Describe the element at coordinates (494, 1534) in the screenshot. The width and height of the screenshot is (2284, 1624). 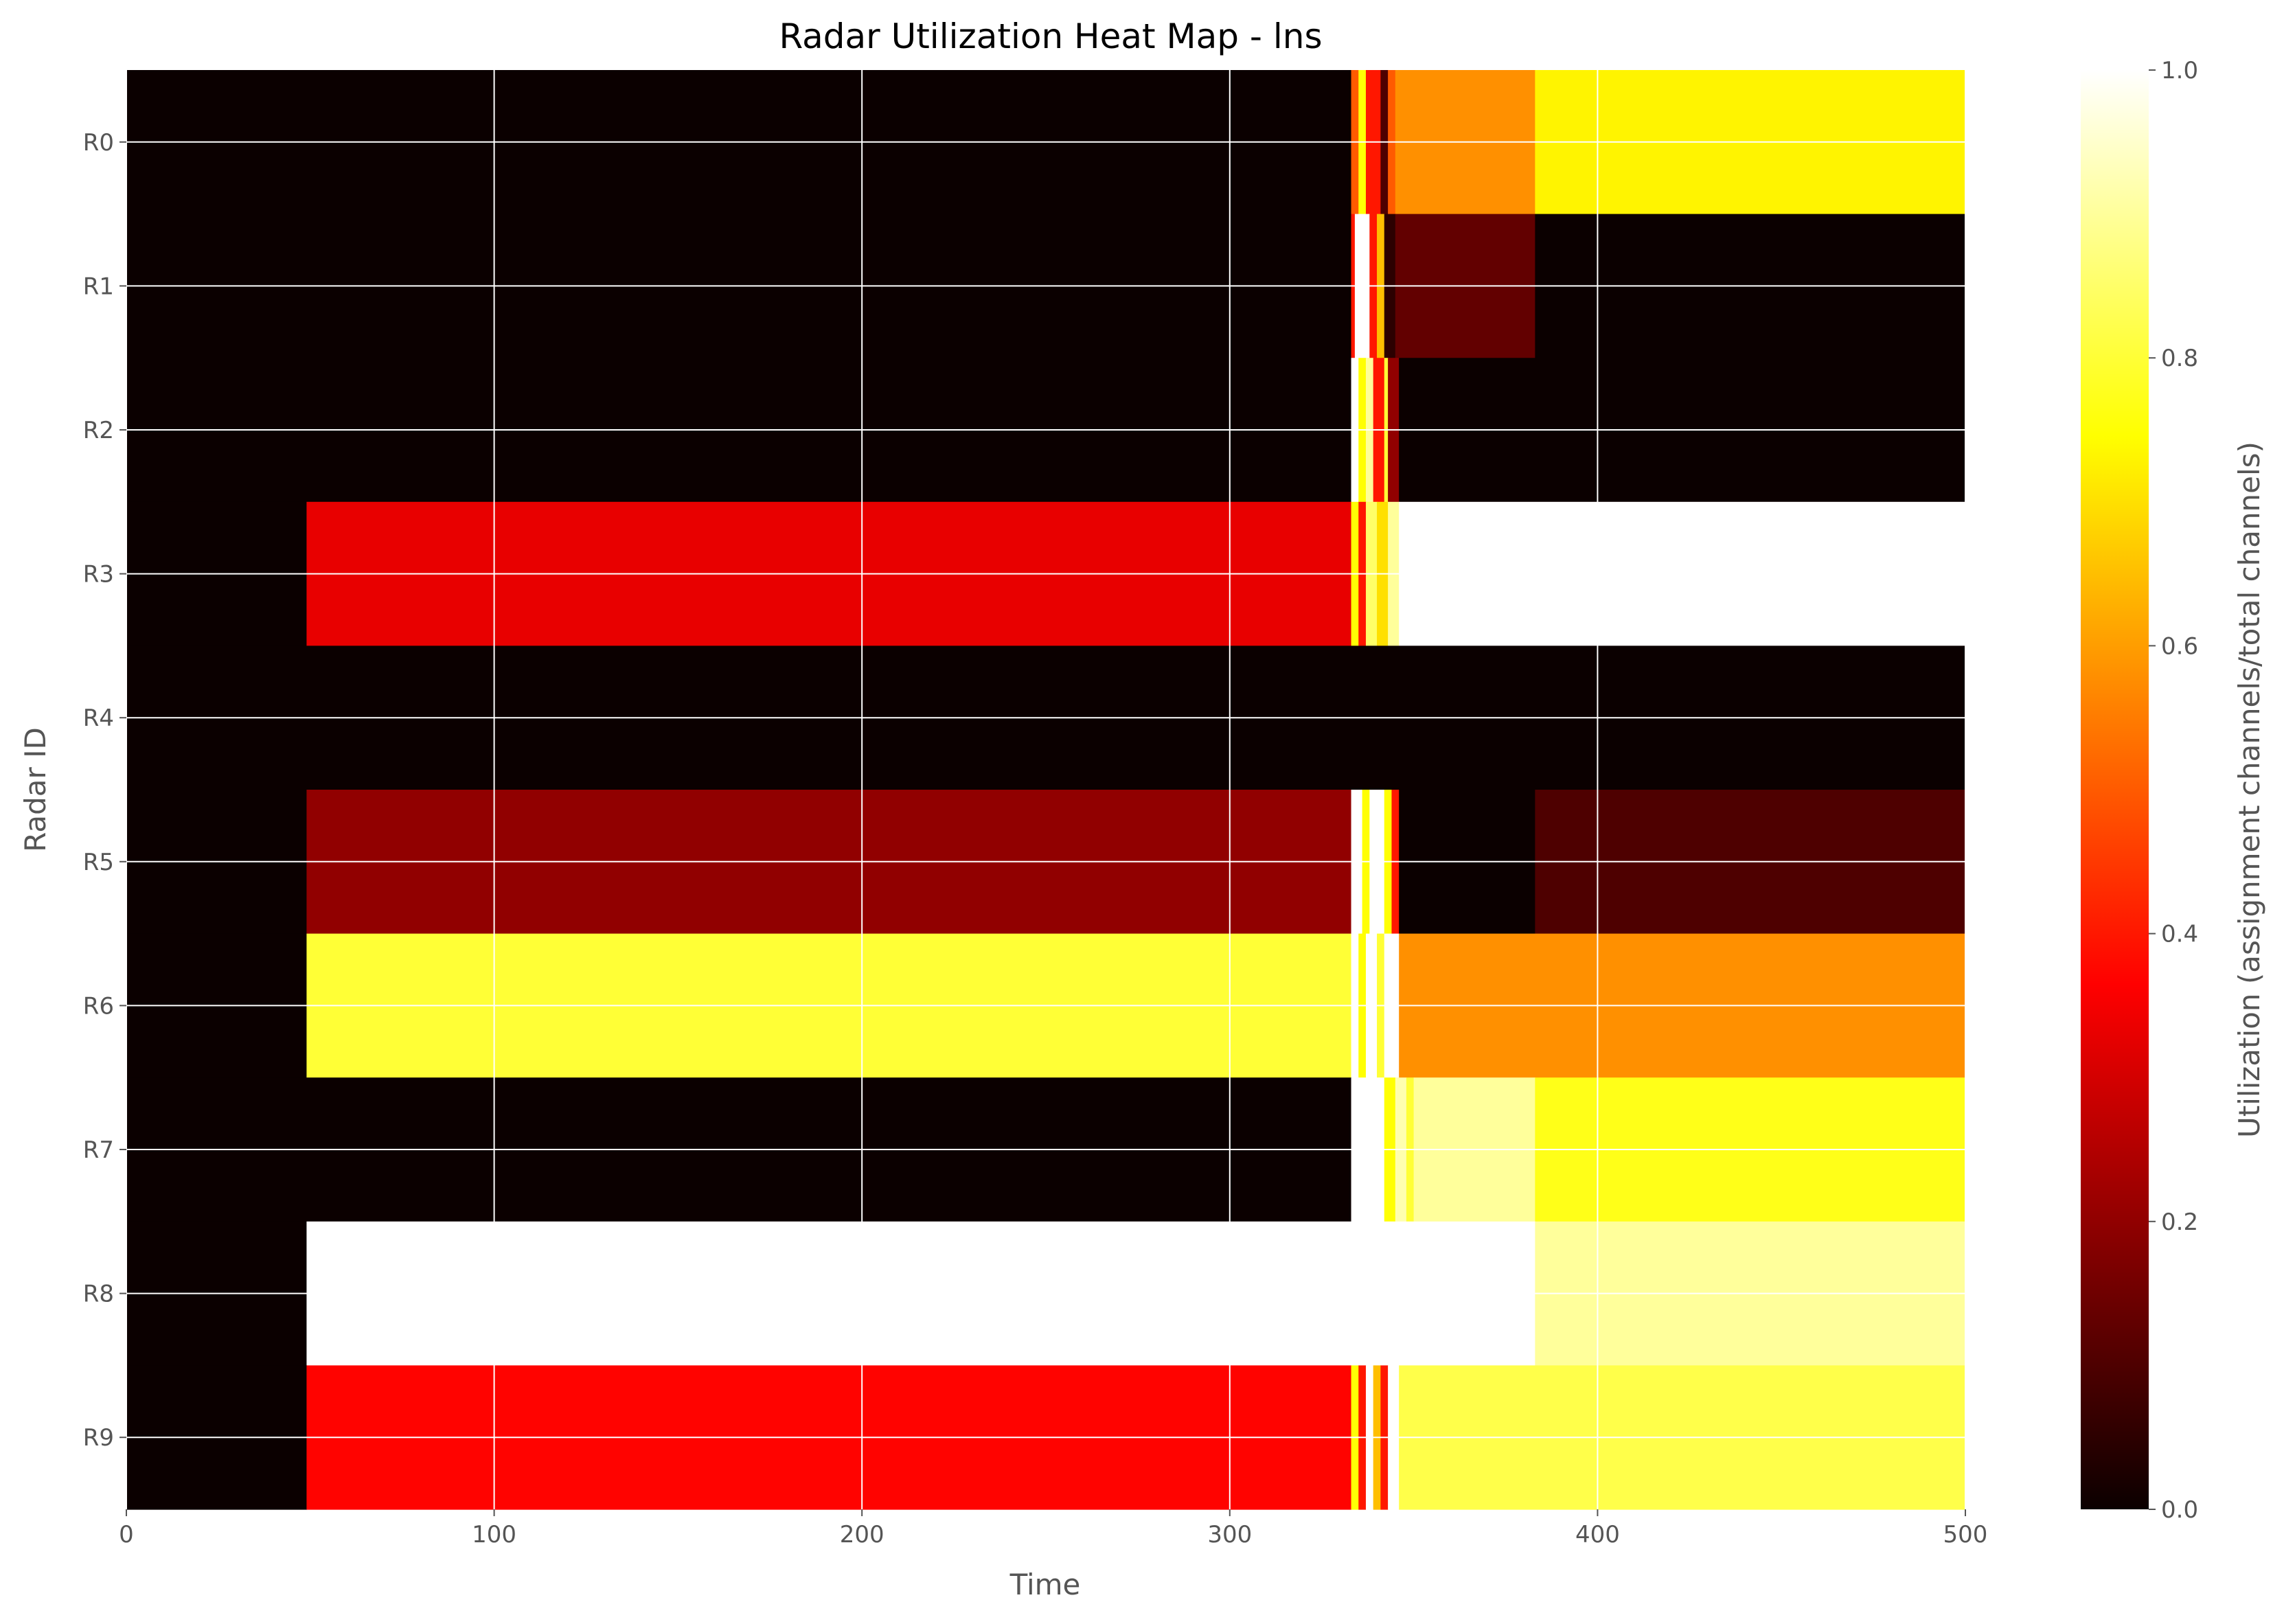
I see `x-tick-label: 100` at that location.